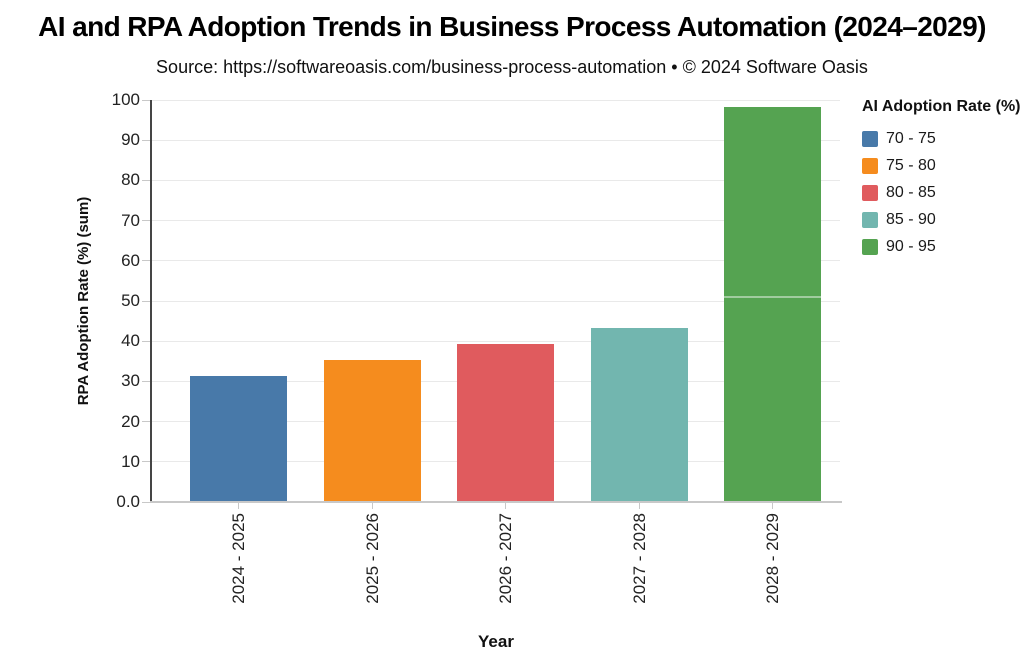  Describe the element at coordinates (676, 558) in the screenshot. I see `x-tick-label: 2027 - 2028` at that location.